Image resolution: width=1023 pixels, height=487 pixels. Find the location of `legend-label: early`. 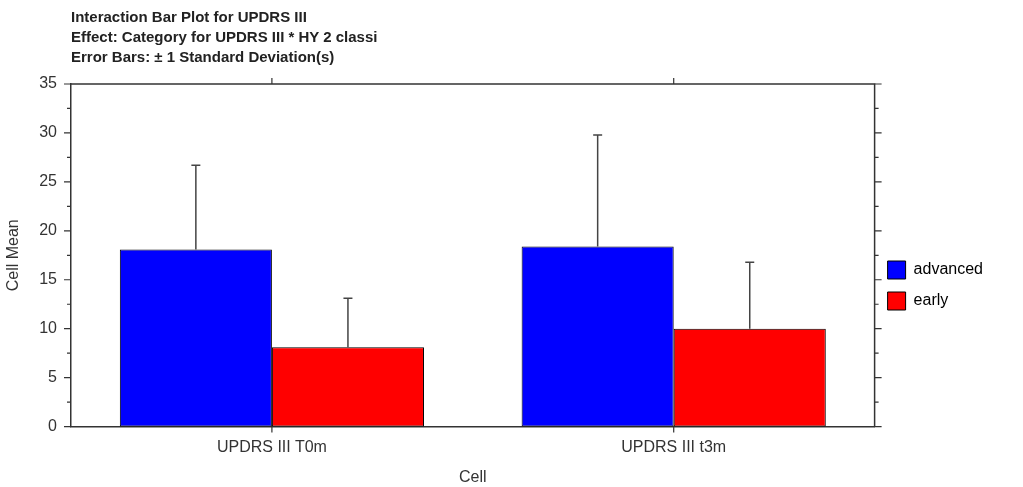

legend-label: early is located at coordinates (931, 300).